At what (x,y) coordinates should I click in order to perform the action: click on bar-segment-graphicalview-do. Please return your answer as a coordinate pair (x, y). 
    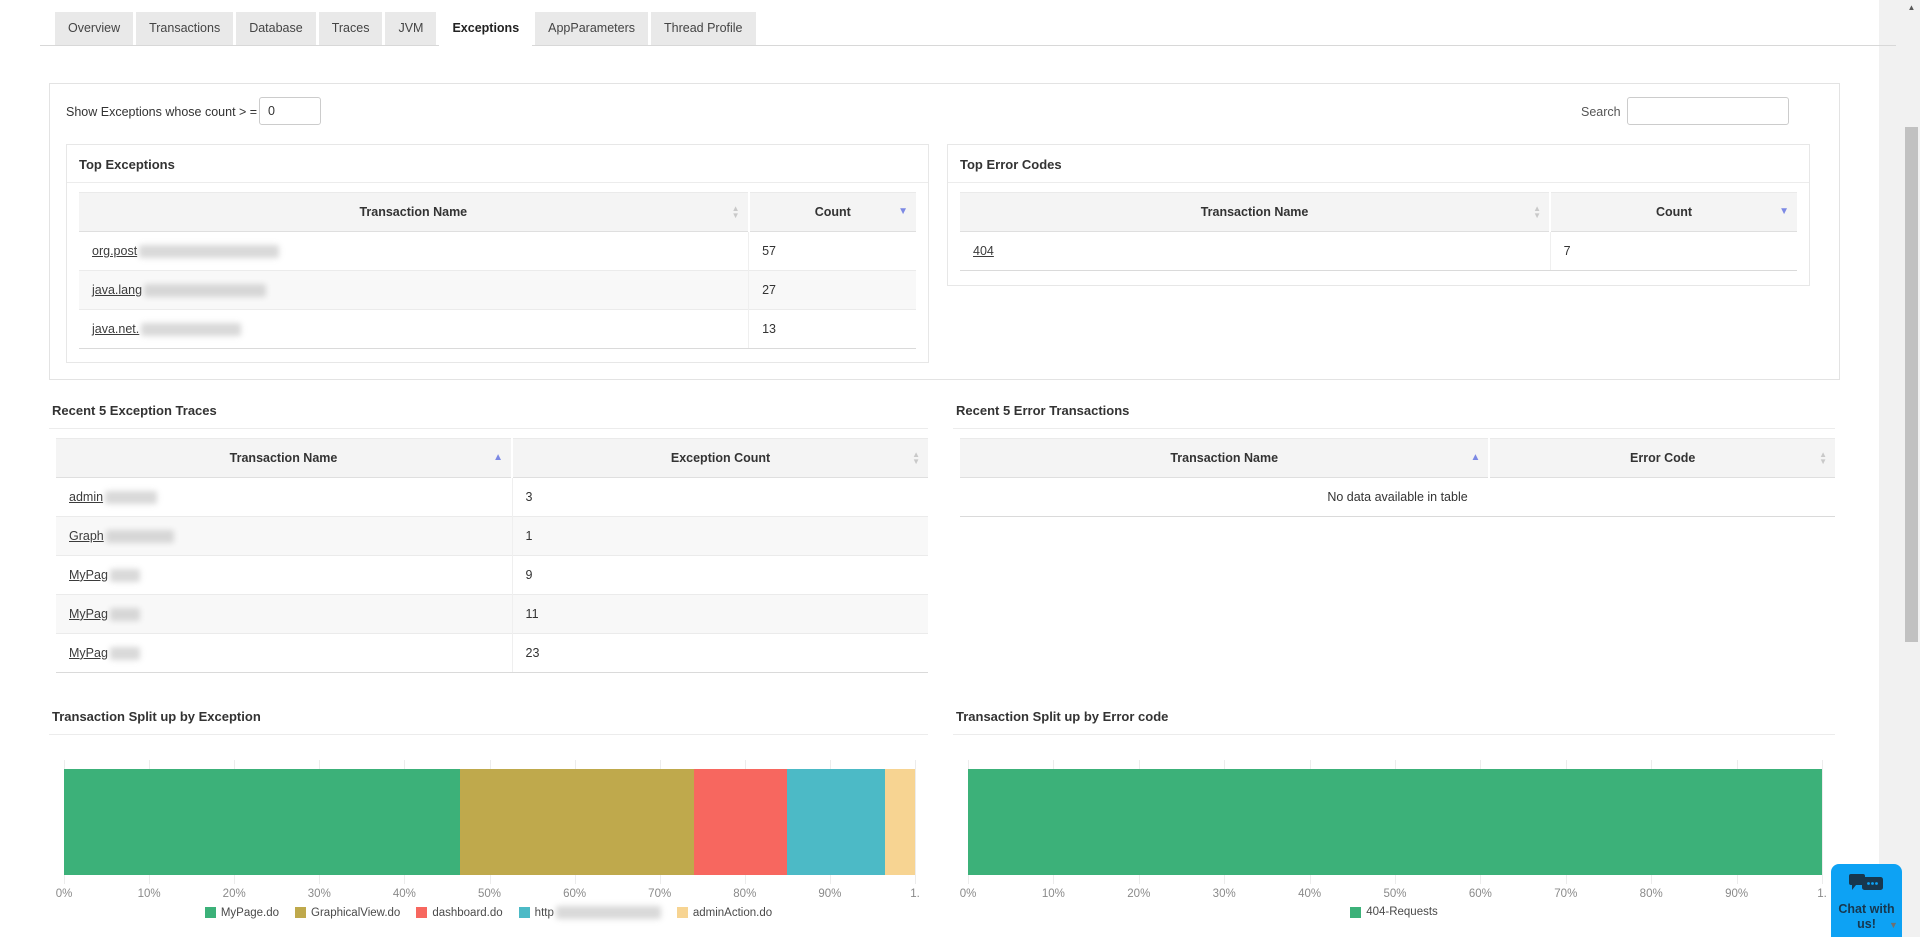
    Looking at the image, I should click on (576, 822).